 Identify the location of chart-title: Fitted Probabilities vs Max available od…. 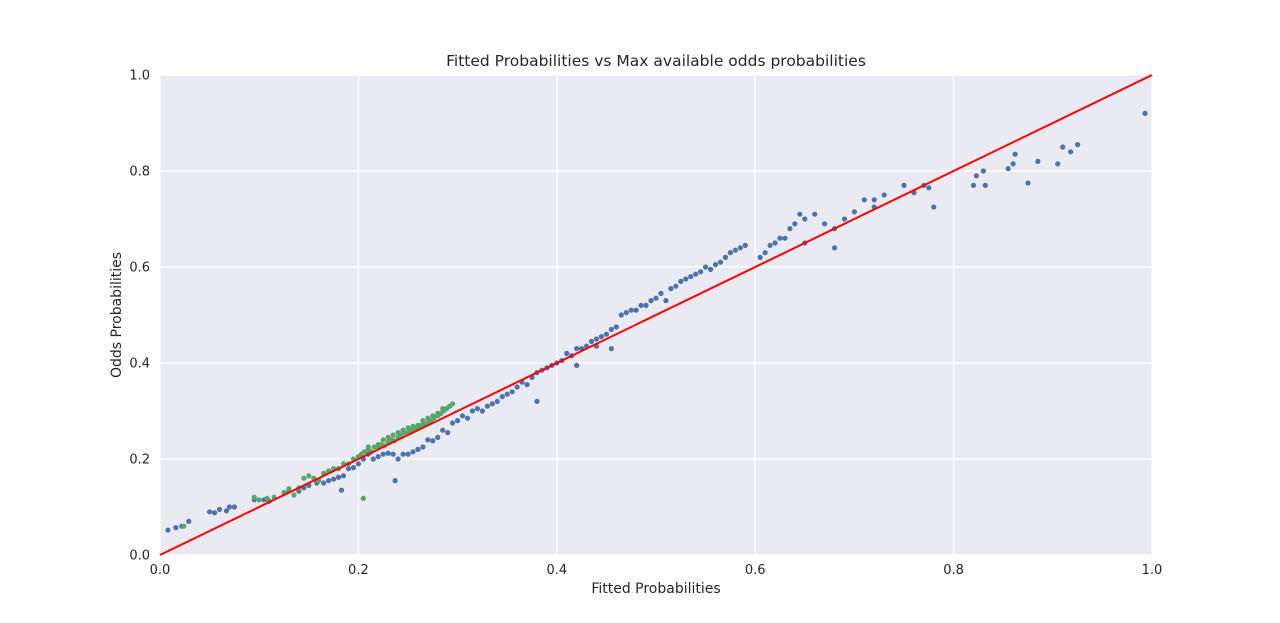
(656, 61).